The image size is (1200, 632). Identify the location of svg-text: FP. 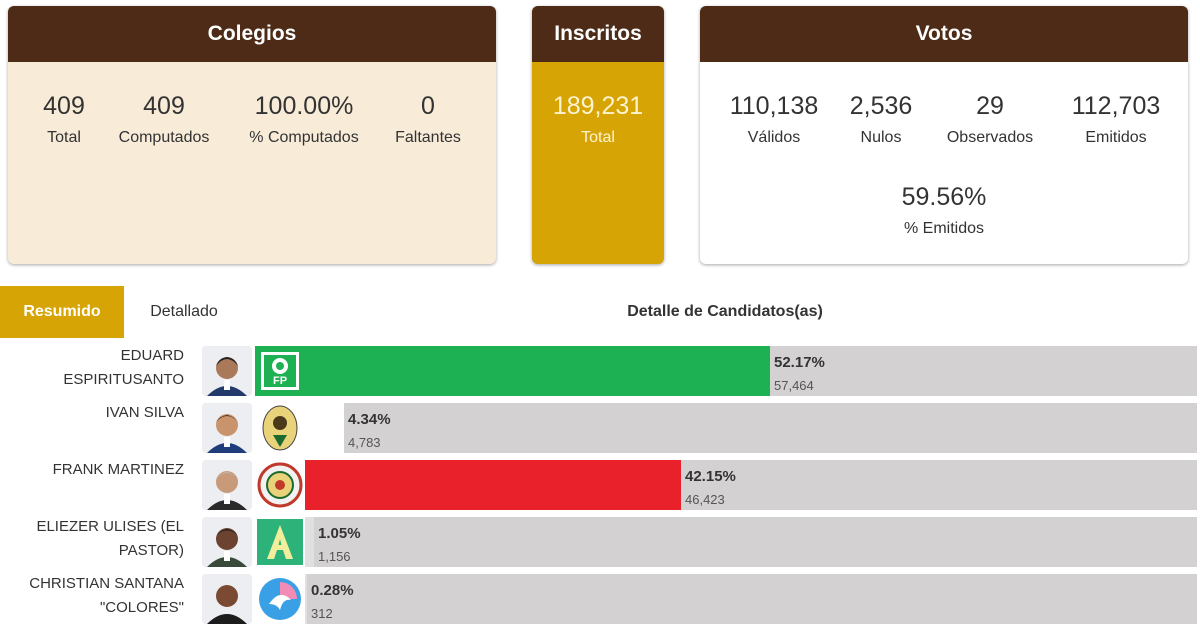
(280, 381).